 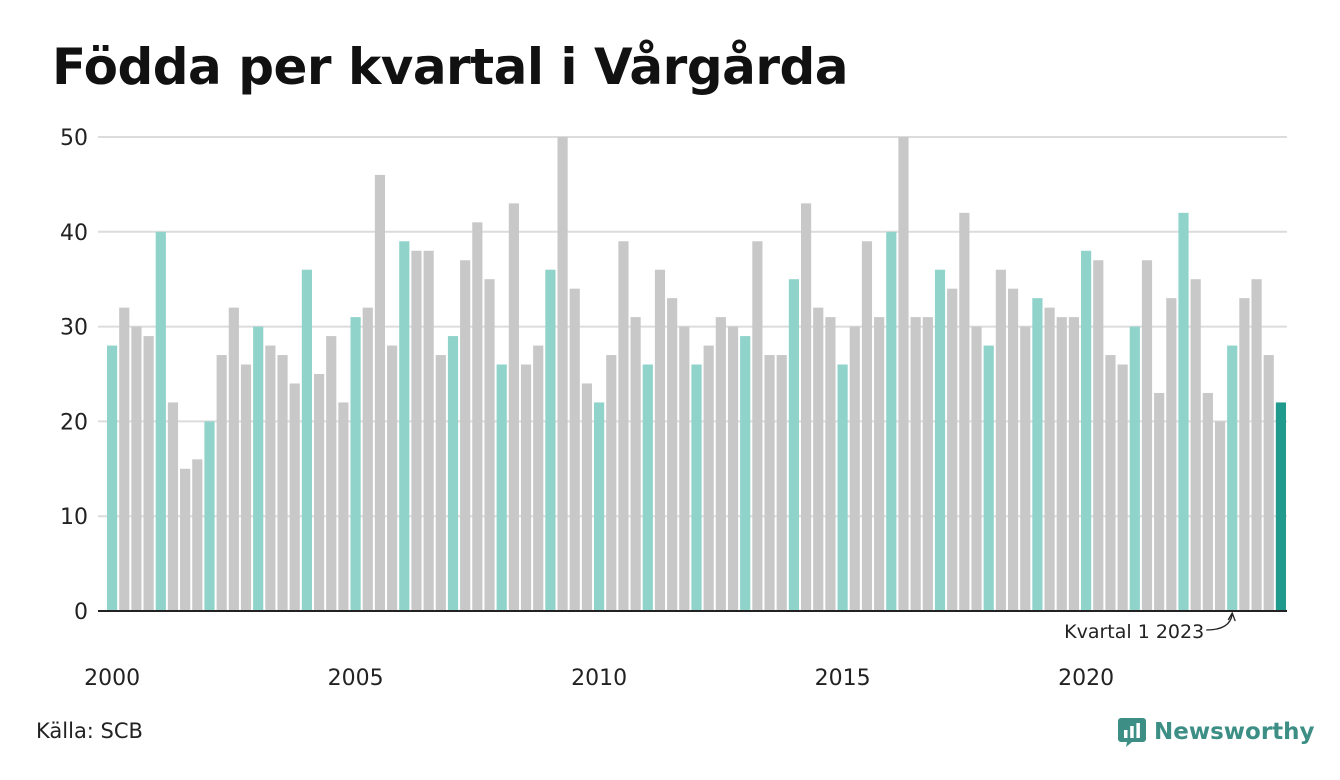 What do you see at coordinates (74, 375) in the screenshot?
I see `y-axis-ticks: 0 10 20 30 40 50` at bounding box center [74, 375].